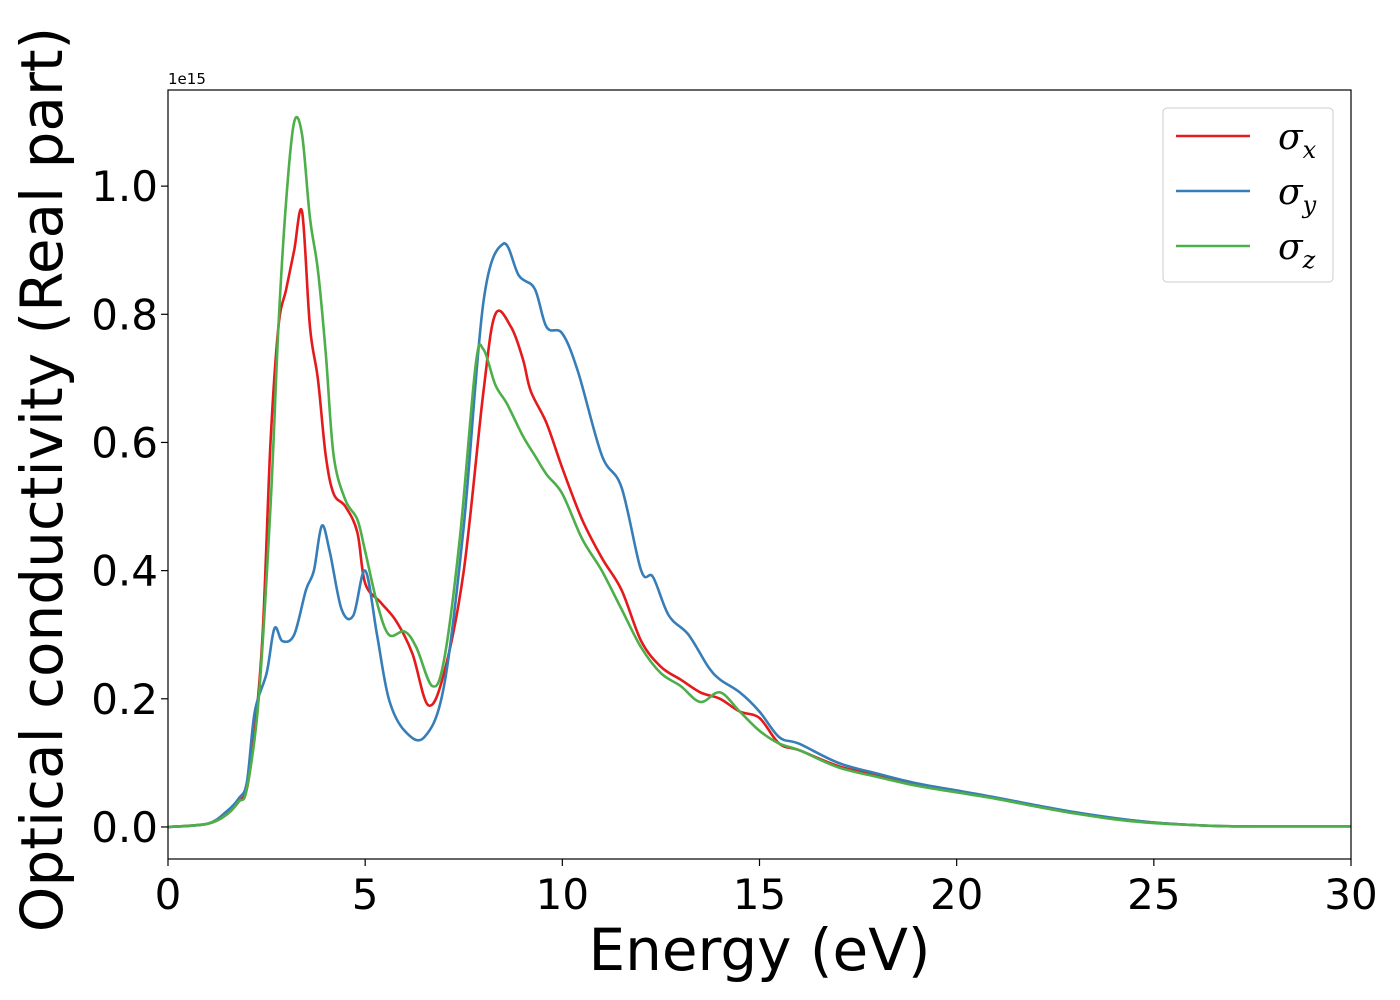 This screenshot has width=1400, height=1000. What do you see at coordinates (365, 894) in the screenshot?
I see `x-tick-label: 5` at bounding box center [365, 894].